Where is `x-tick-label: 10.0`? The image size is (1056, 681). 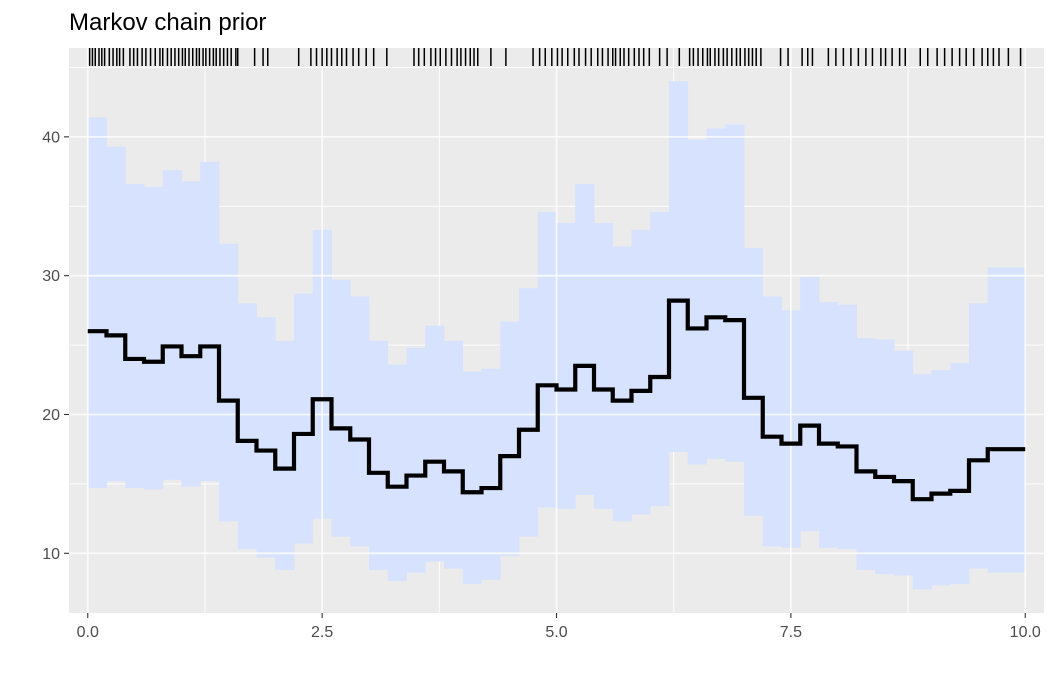
x-tick-label: 10.0 is located at coordinates (1025, 632).